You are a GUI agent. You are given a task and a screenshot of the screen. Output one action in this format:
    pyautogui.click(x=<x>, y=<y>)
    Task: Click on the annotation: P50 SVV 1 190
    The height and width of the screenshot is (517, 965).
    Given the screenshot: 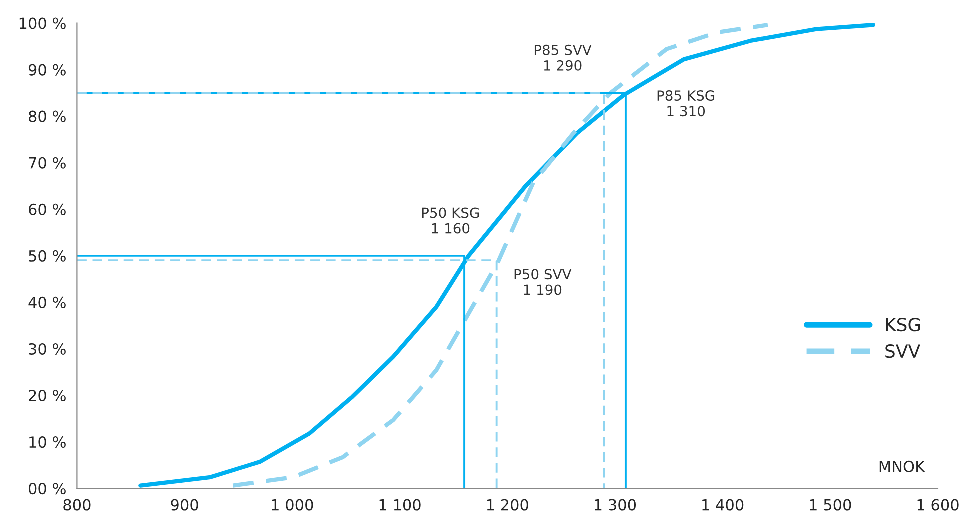 What is the action you would take?
    pyautogui.click(x=543, y=282)
    